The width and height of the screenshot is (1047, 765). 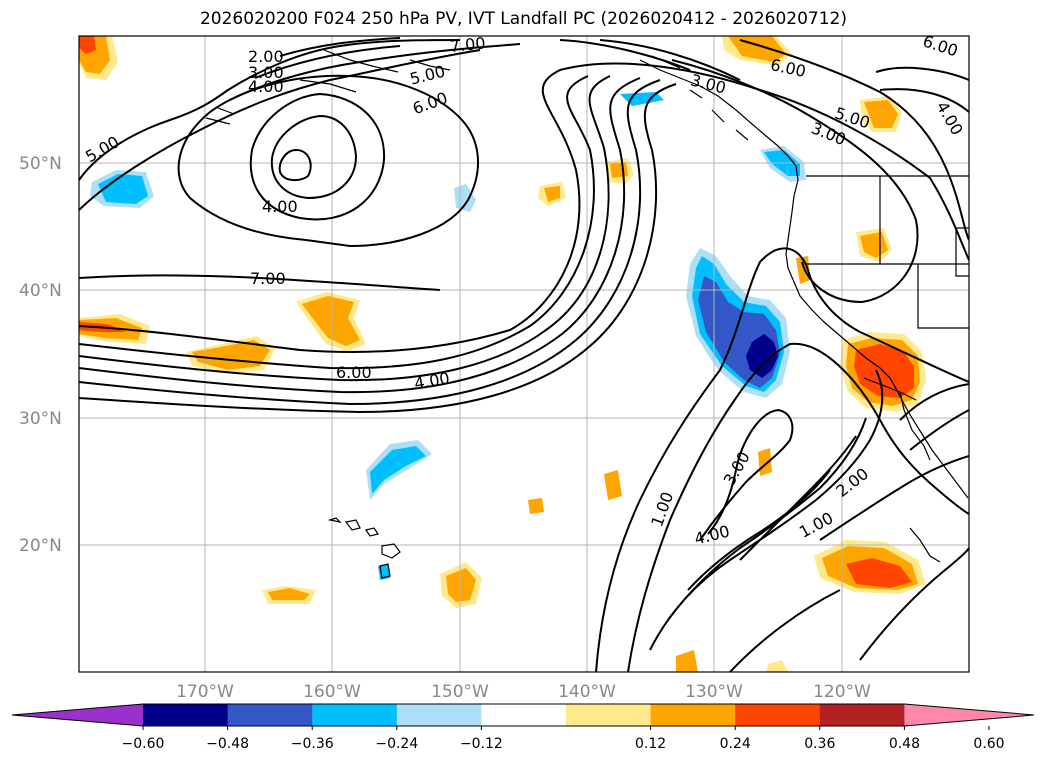 What do you see at coordinates (40, 546) in the screenshot?
I see `lat-label: 20°N` at bounding box center [40, 546].